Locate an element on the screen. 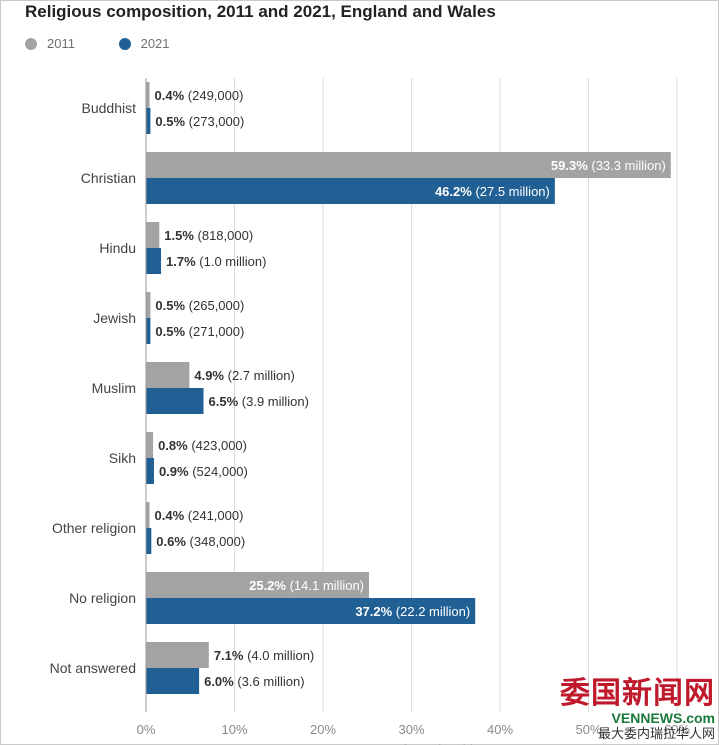 The height and width of the screenshot is (745, 719). data-label-2011: 0.8% (423,000) is located at coordinates (202, 445).